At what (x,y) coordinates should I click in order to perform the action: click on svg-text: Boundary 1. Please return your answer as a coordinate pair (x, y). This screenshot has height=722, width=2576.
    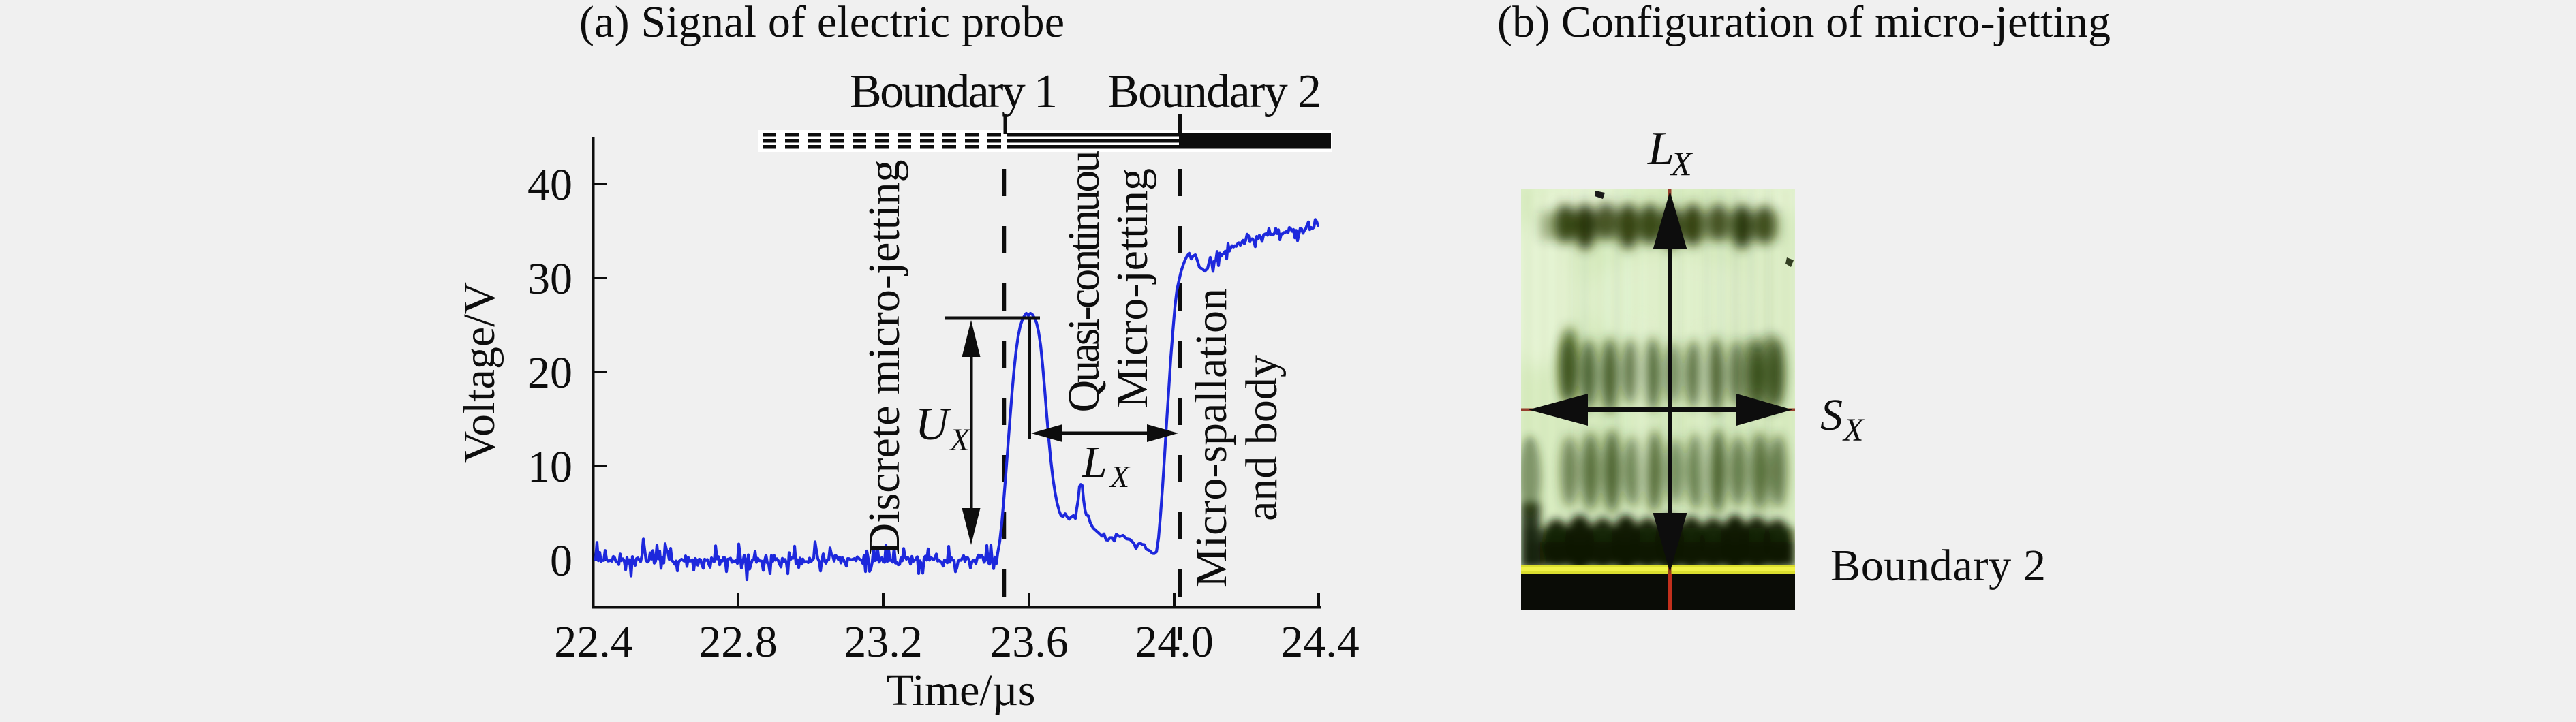
    Looking at the image, I should click on (954, 91).